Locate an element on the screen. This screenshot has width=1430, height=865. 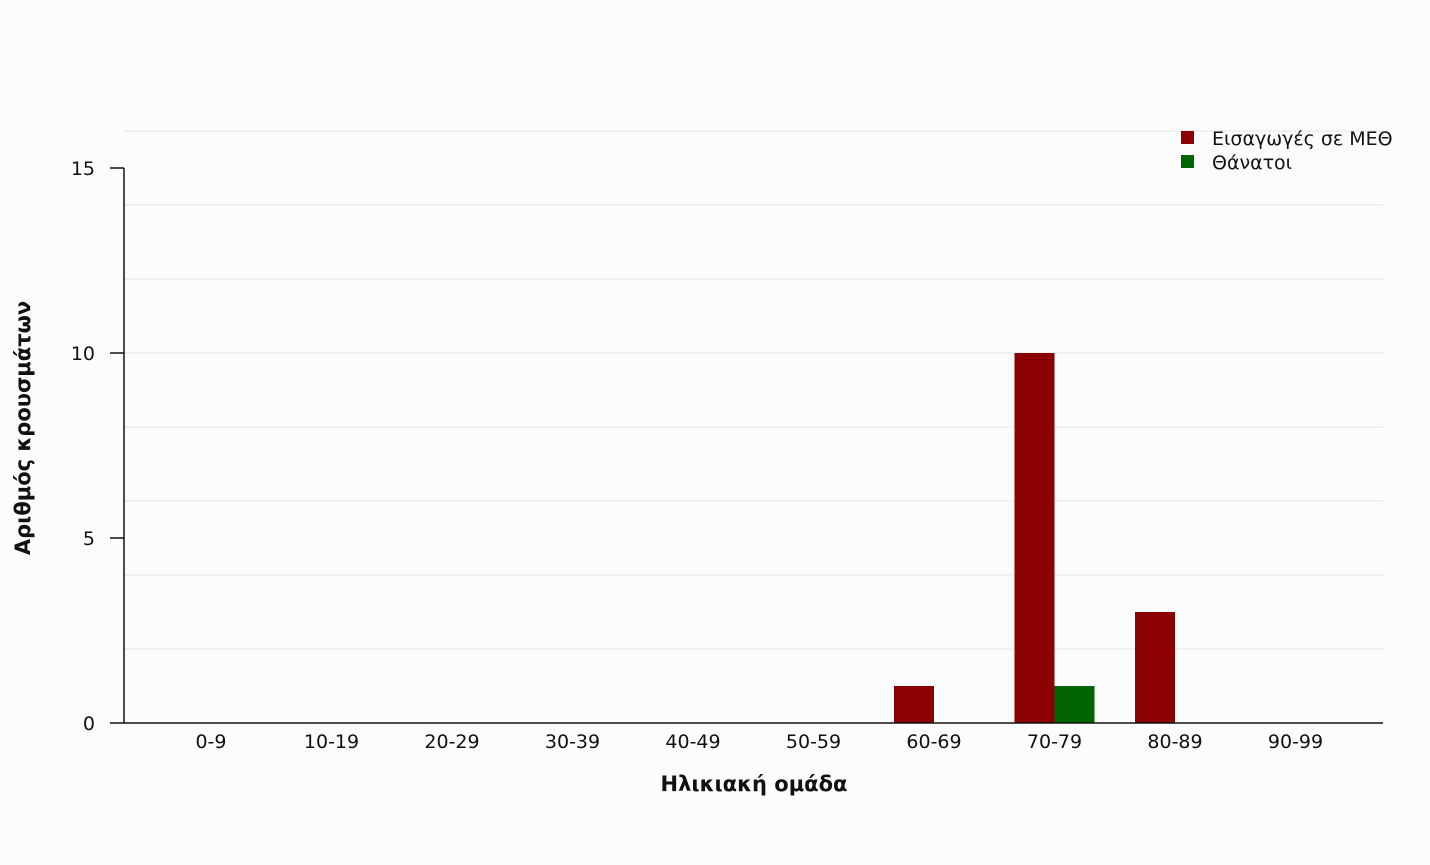
x-tick-label: 40-49 is located at coordinates (692, 742).